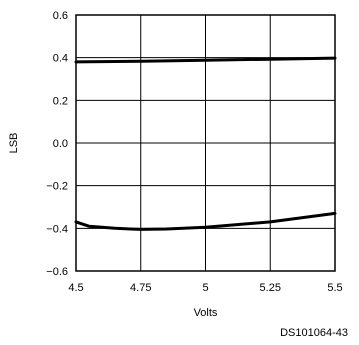  Describe the element at coordinates (60, 16) in the screenshot. I see `y-tick-label-0: 0.6` at that location.